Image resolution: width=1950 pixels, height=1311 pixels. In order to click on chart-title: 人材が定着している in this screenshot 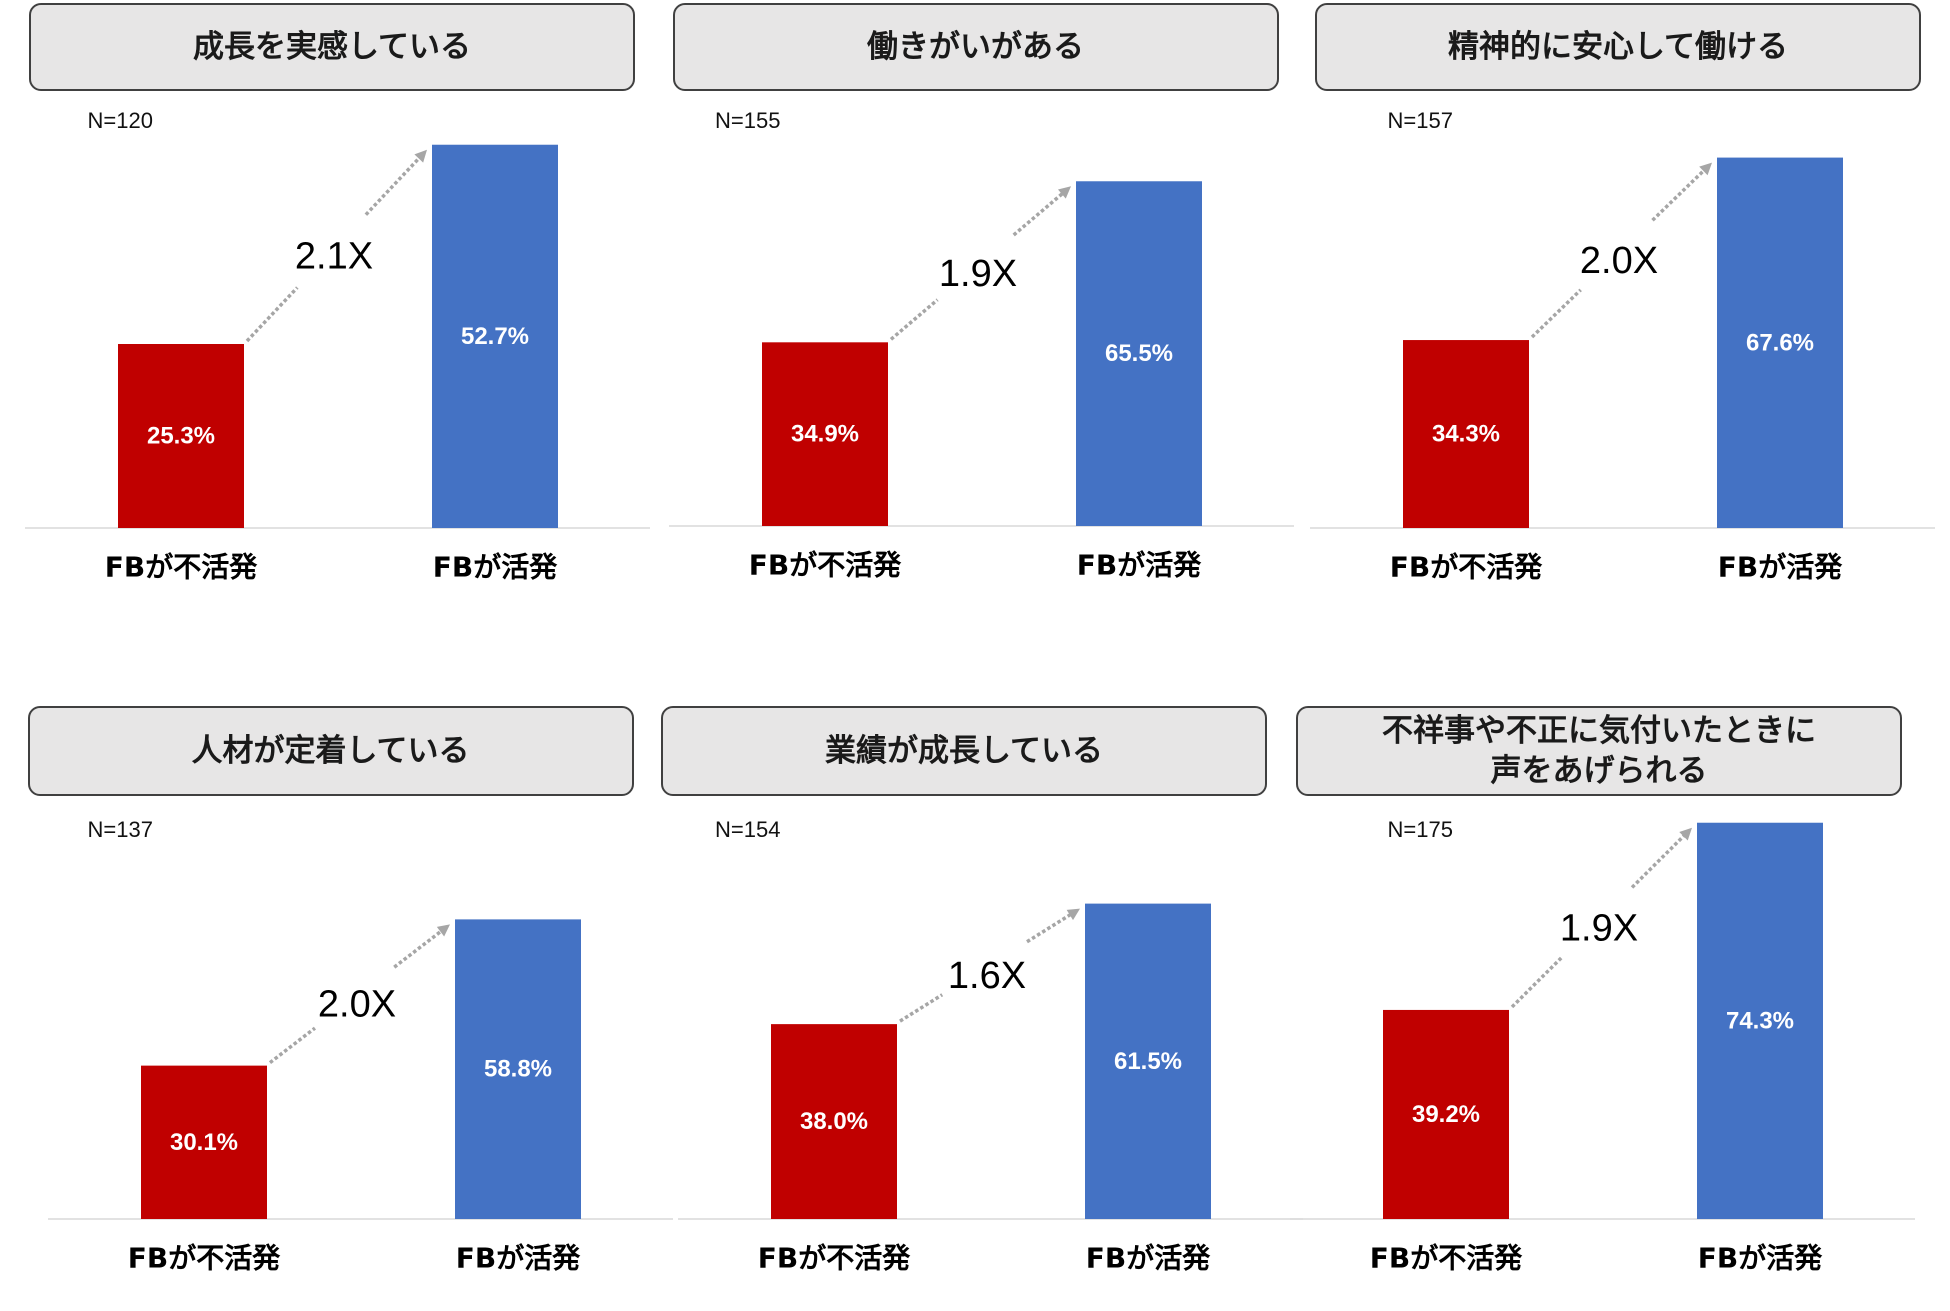, I will do `click(330, 751)`.